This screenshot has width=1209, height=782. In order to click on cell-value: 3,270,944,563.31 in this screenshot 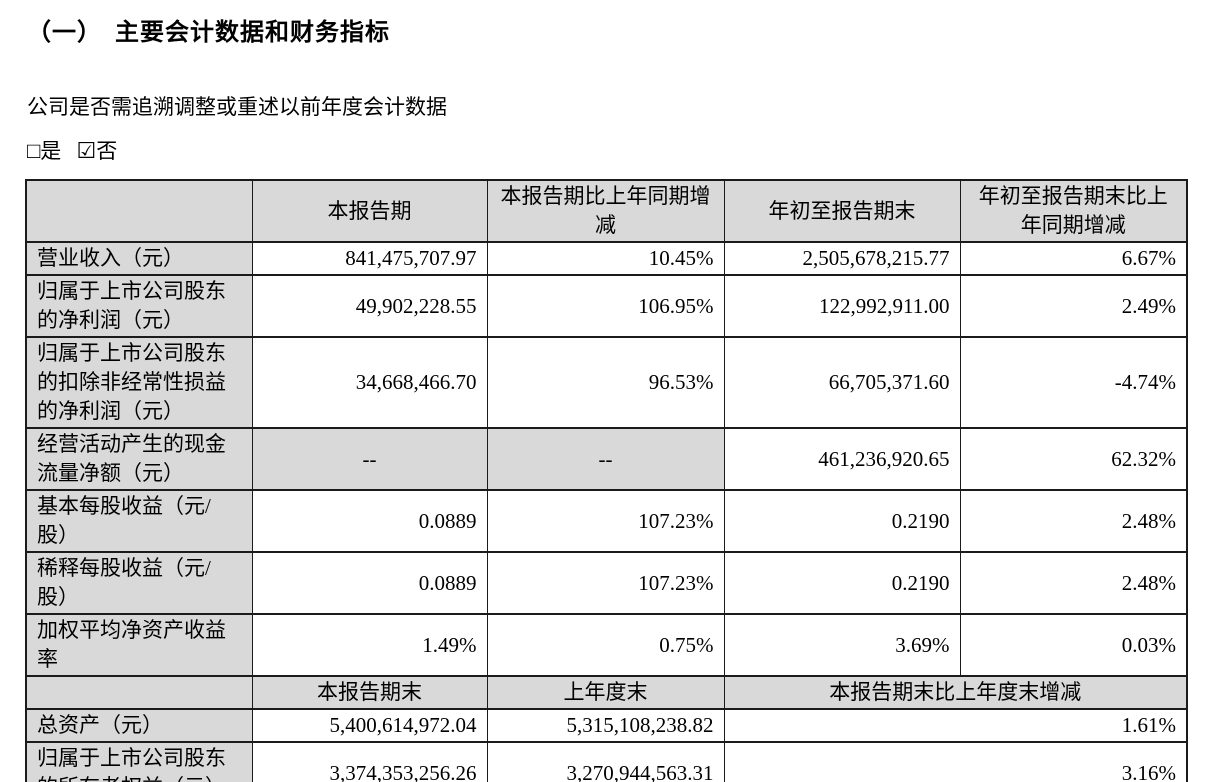, I will do `click(605, 761)`.